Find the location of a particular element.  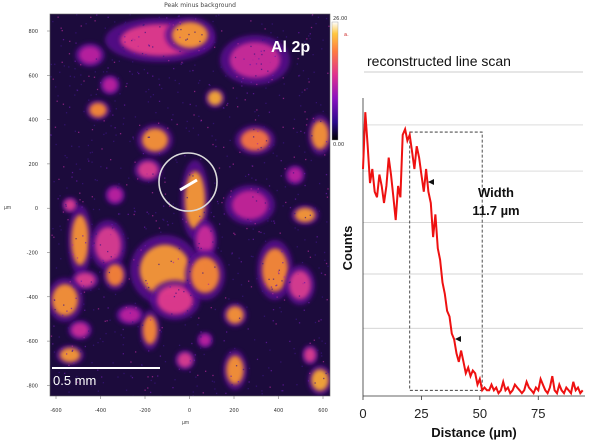

map-y-tick-label: -400 is located at coordinates (32, 298).